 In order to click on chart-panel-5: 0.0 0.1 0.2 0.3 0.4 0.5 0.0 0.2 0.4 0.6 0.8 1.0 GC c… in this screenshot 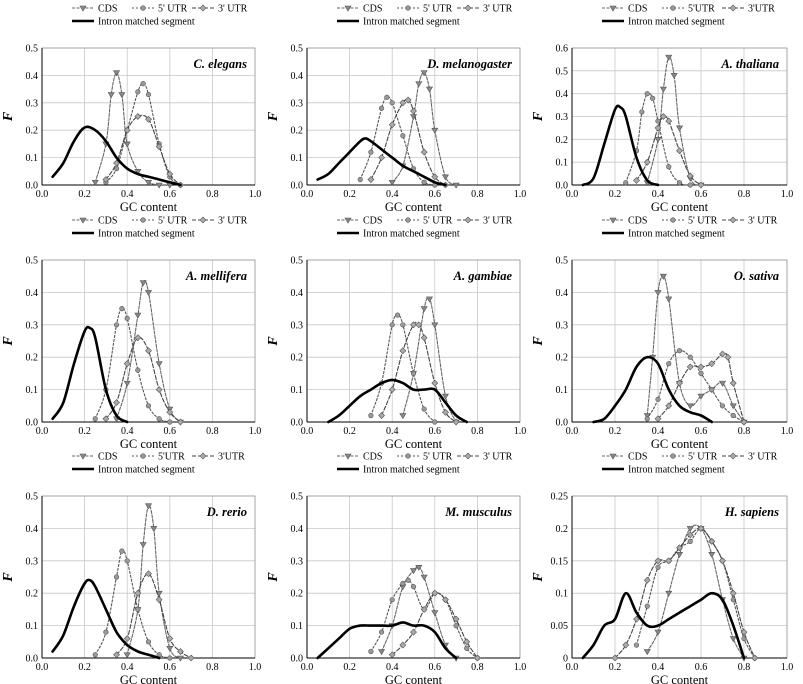, I will do `click(396, 334)`.